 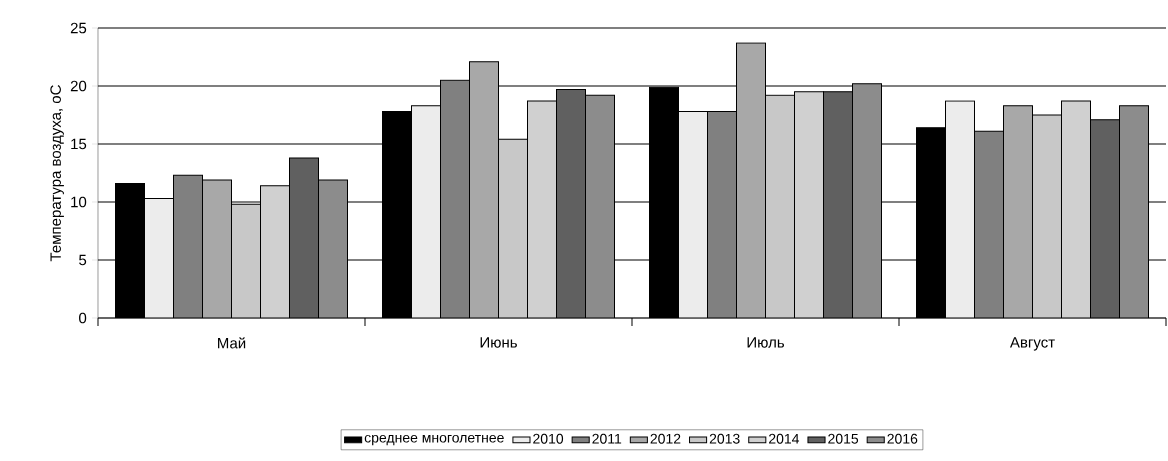 What do you see at coordinates (83, 318) in the screenshot?
I see `y-tick-label: 0` at bounding box center [83, 318].